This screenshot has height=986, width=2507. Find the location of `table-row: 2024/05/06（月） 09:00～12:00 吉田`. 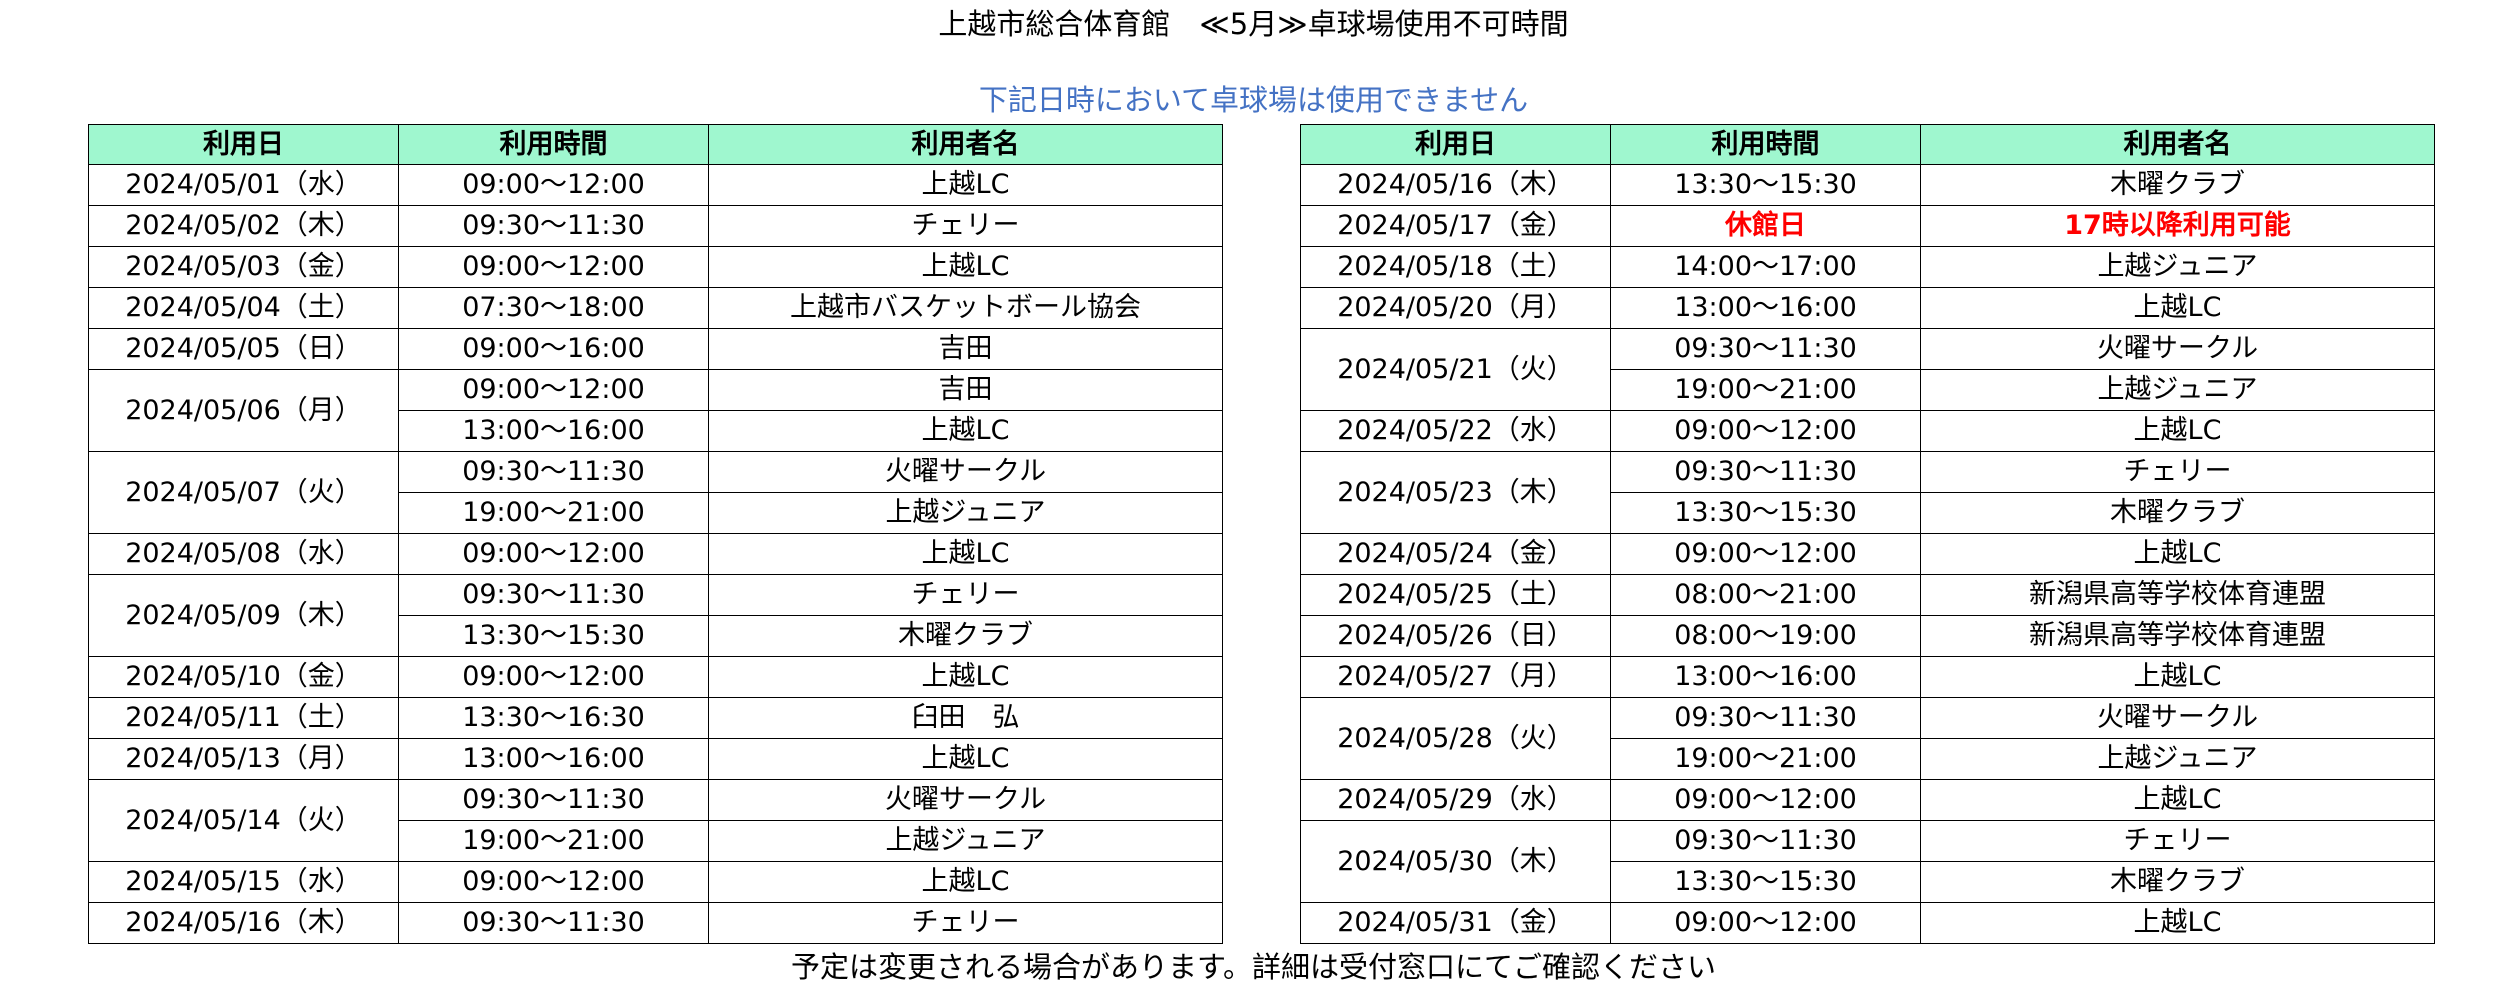

table-row: 2024/05/06（月） 09:00～12:00 吉田 is located at coordinates (655, 410).